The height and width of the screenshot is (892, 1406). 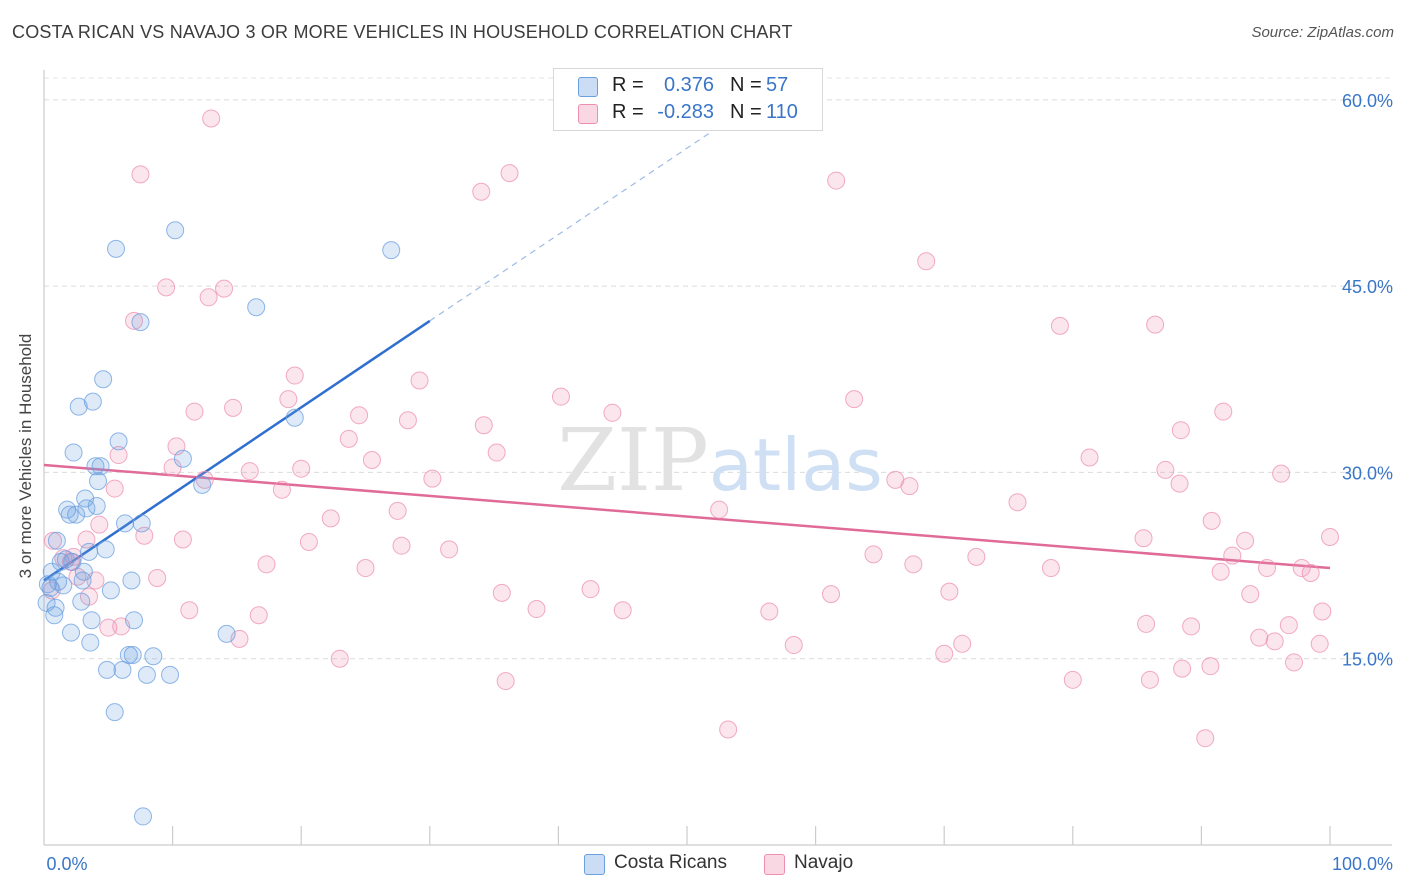 I want to click on n-value: 57, so click(x=777, y=85).